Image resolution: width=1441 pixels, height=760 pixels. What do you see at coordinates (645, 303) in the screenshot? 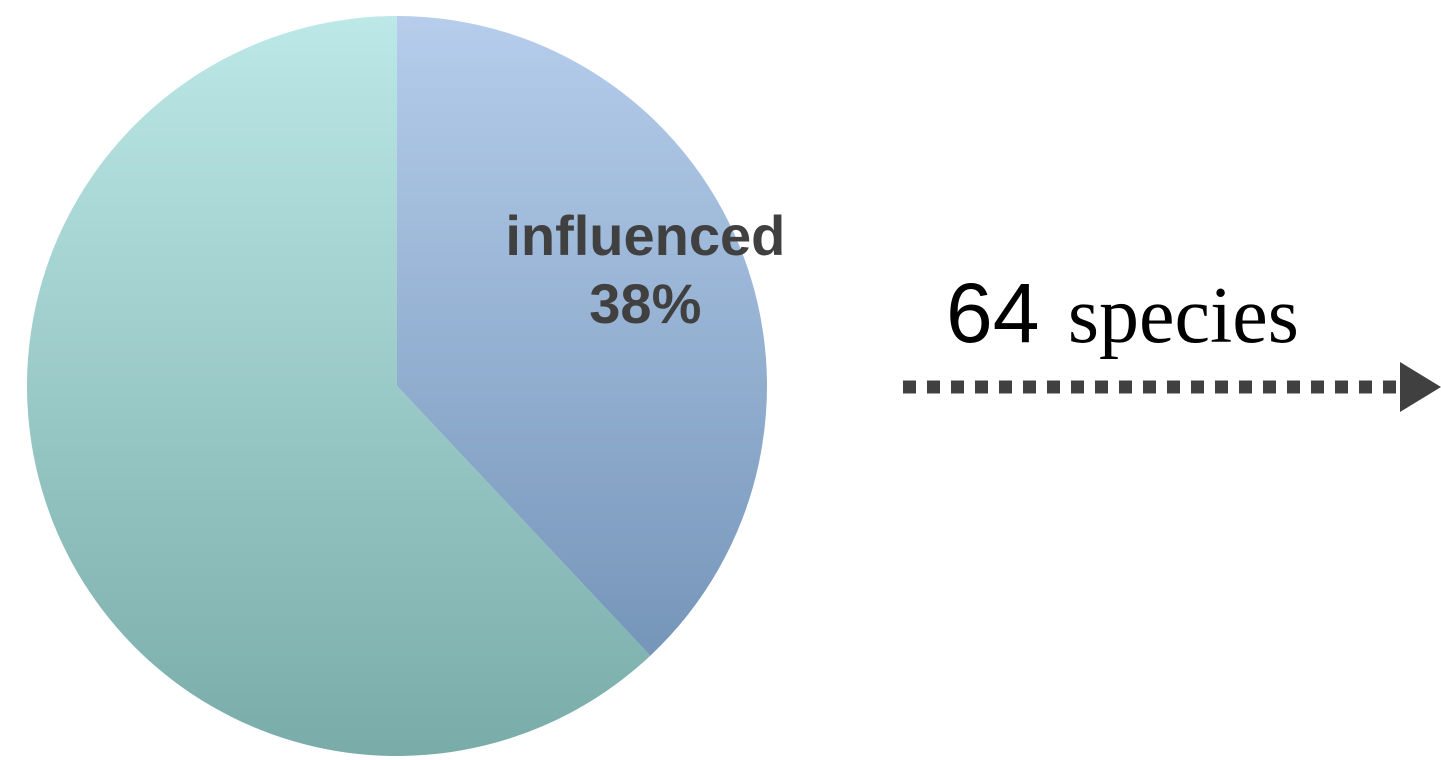
I see `slice-percent: 38%` at bounding box center [645, 303].